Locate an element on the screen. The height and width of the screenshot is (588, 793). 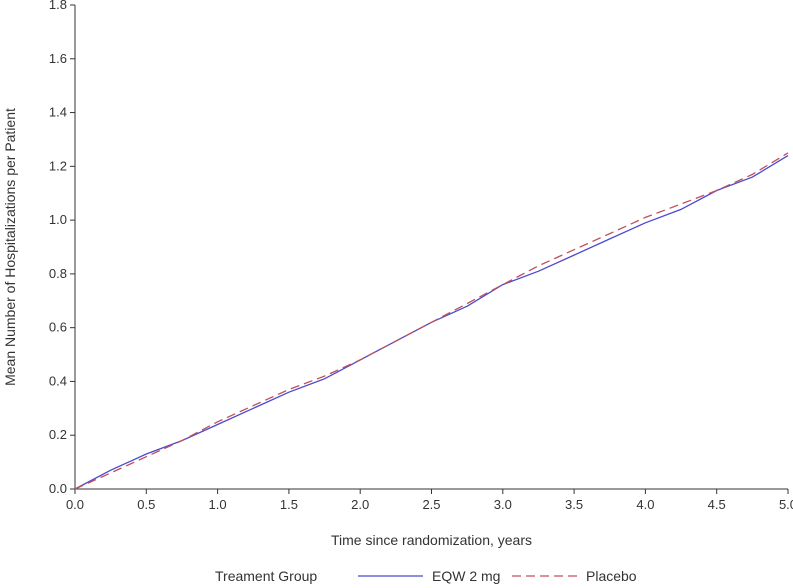
x-tick-label: 2.0 is located at coordinates (360, 504).